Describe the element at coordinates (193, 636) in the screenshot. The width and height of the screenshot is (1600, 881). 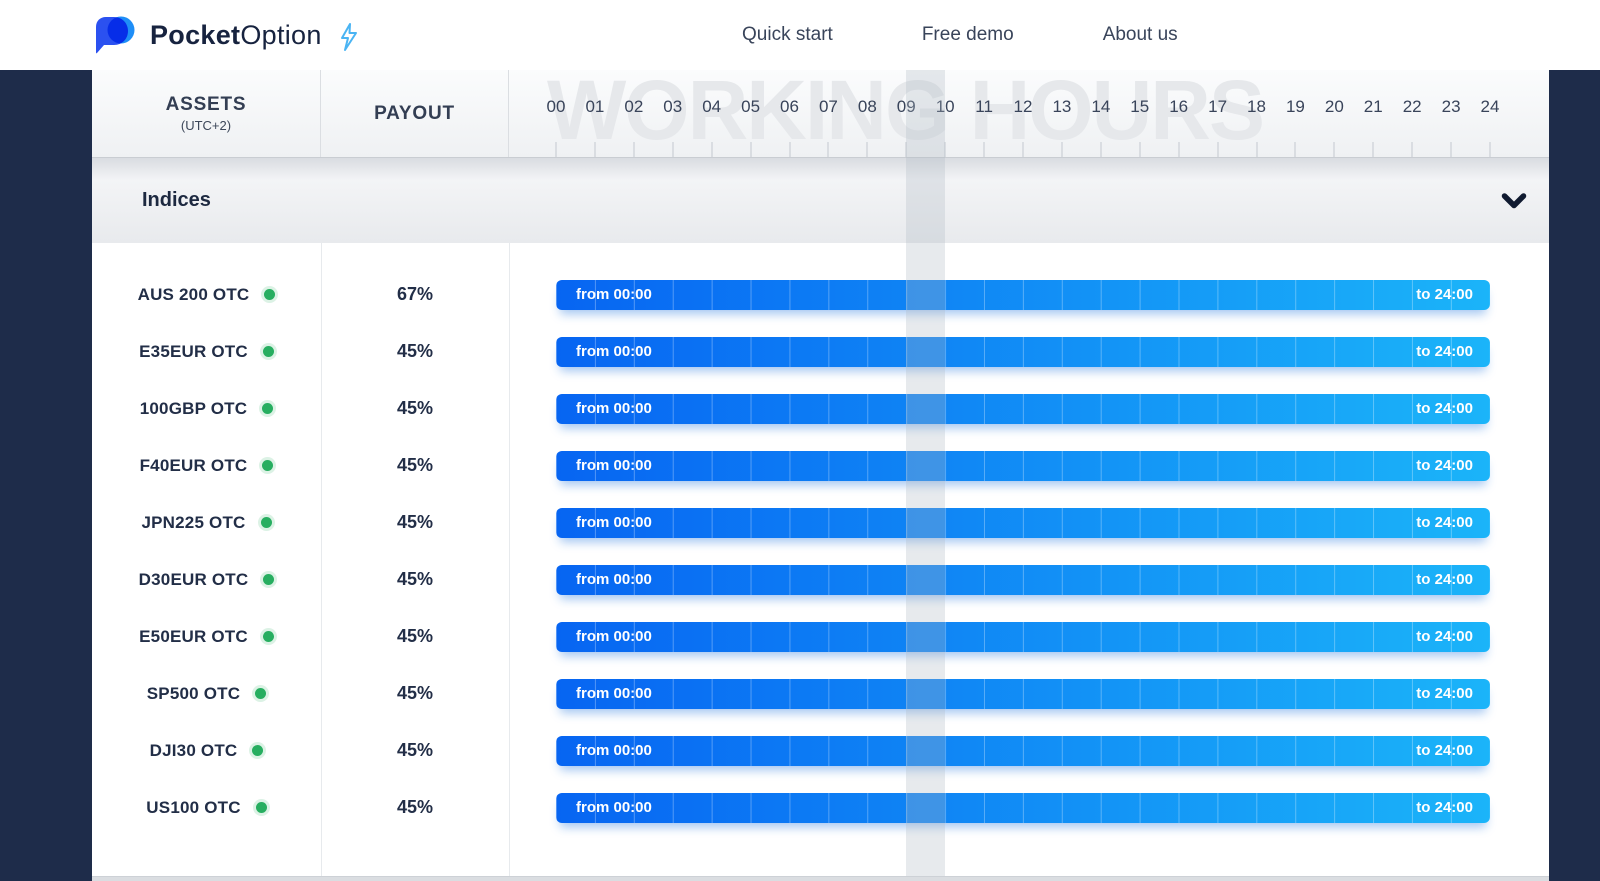
I see `asset-name: E50EUR OTC` at that location.